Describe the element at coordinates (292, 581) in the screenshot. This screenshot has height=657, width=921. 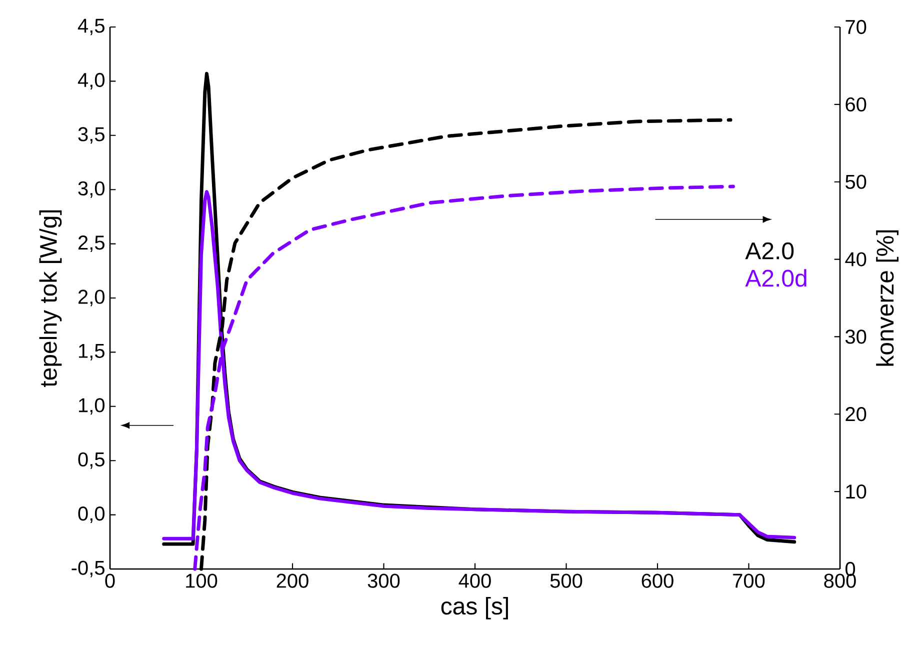
I see `x-tick-label: 200` at that location.